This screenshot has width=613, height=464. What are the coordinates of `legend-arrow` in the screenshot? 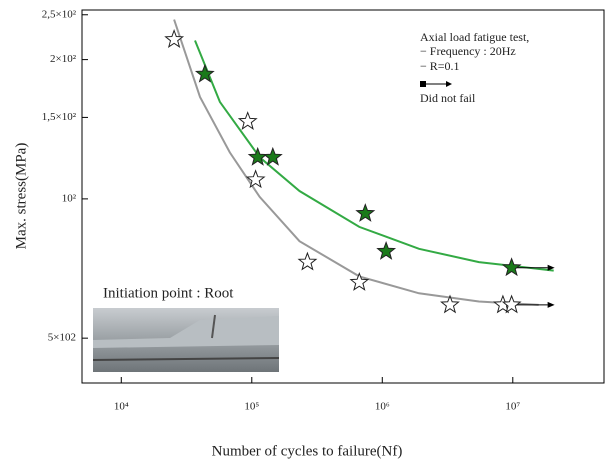 It's located at (436, 84).